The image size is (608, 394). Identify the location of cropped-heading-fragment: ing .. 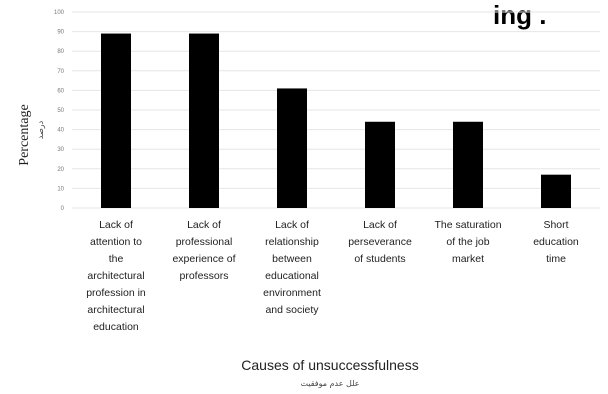
(519, 15).